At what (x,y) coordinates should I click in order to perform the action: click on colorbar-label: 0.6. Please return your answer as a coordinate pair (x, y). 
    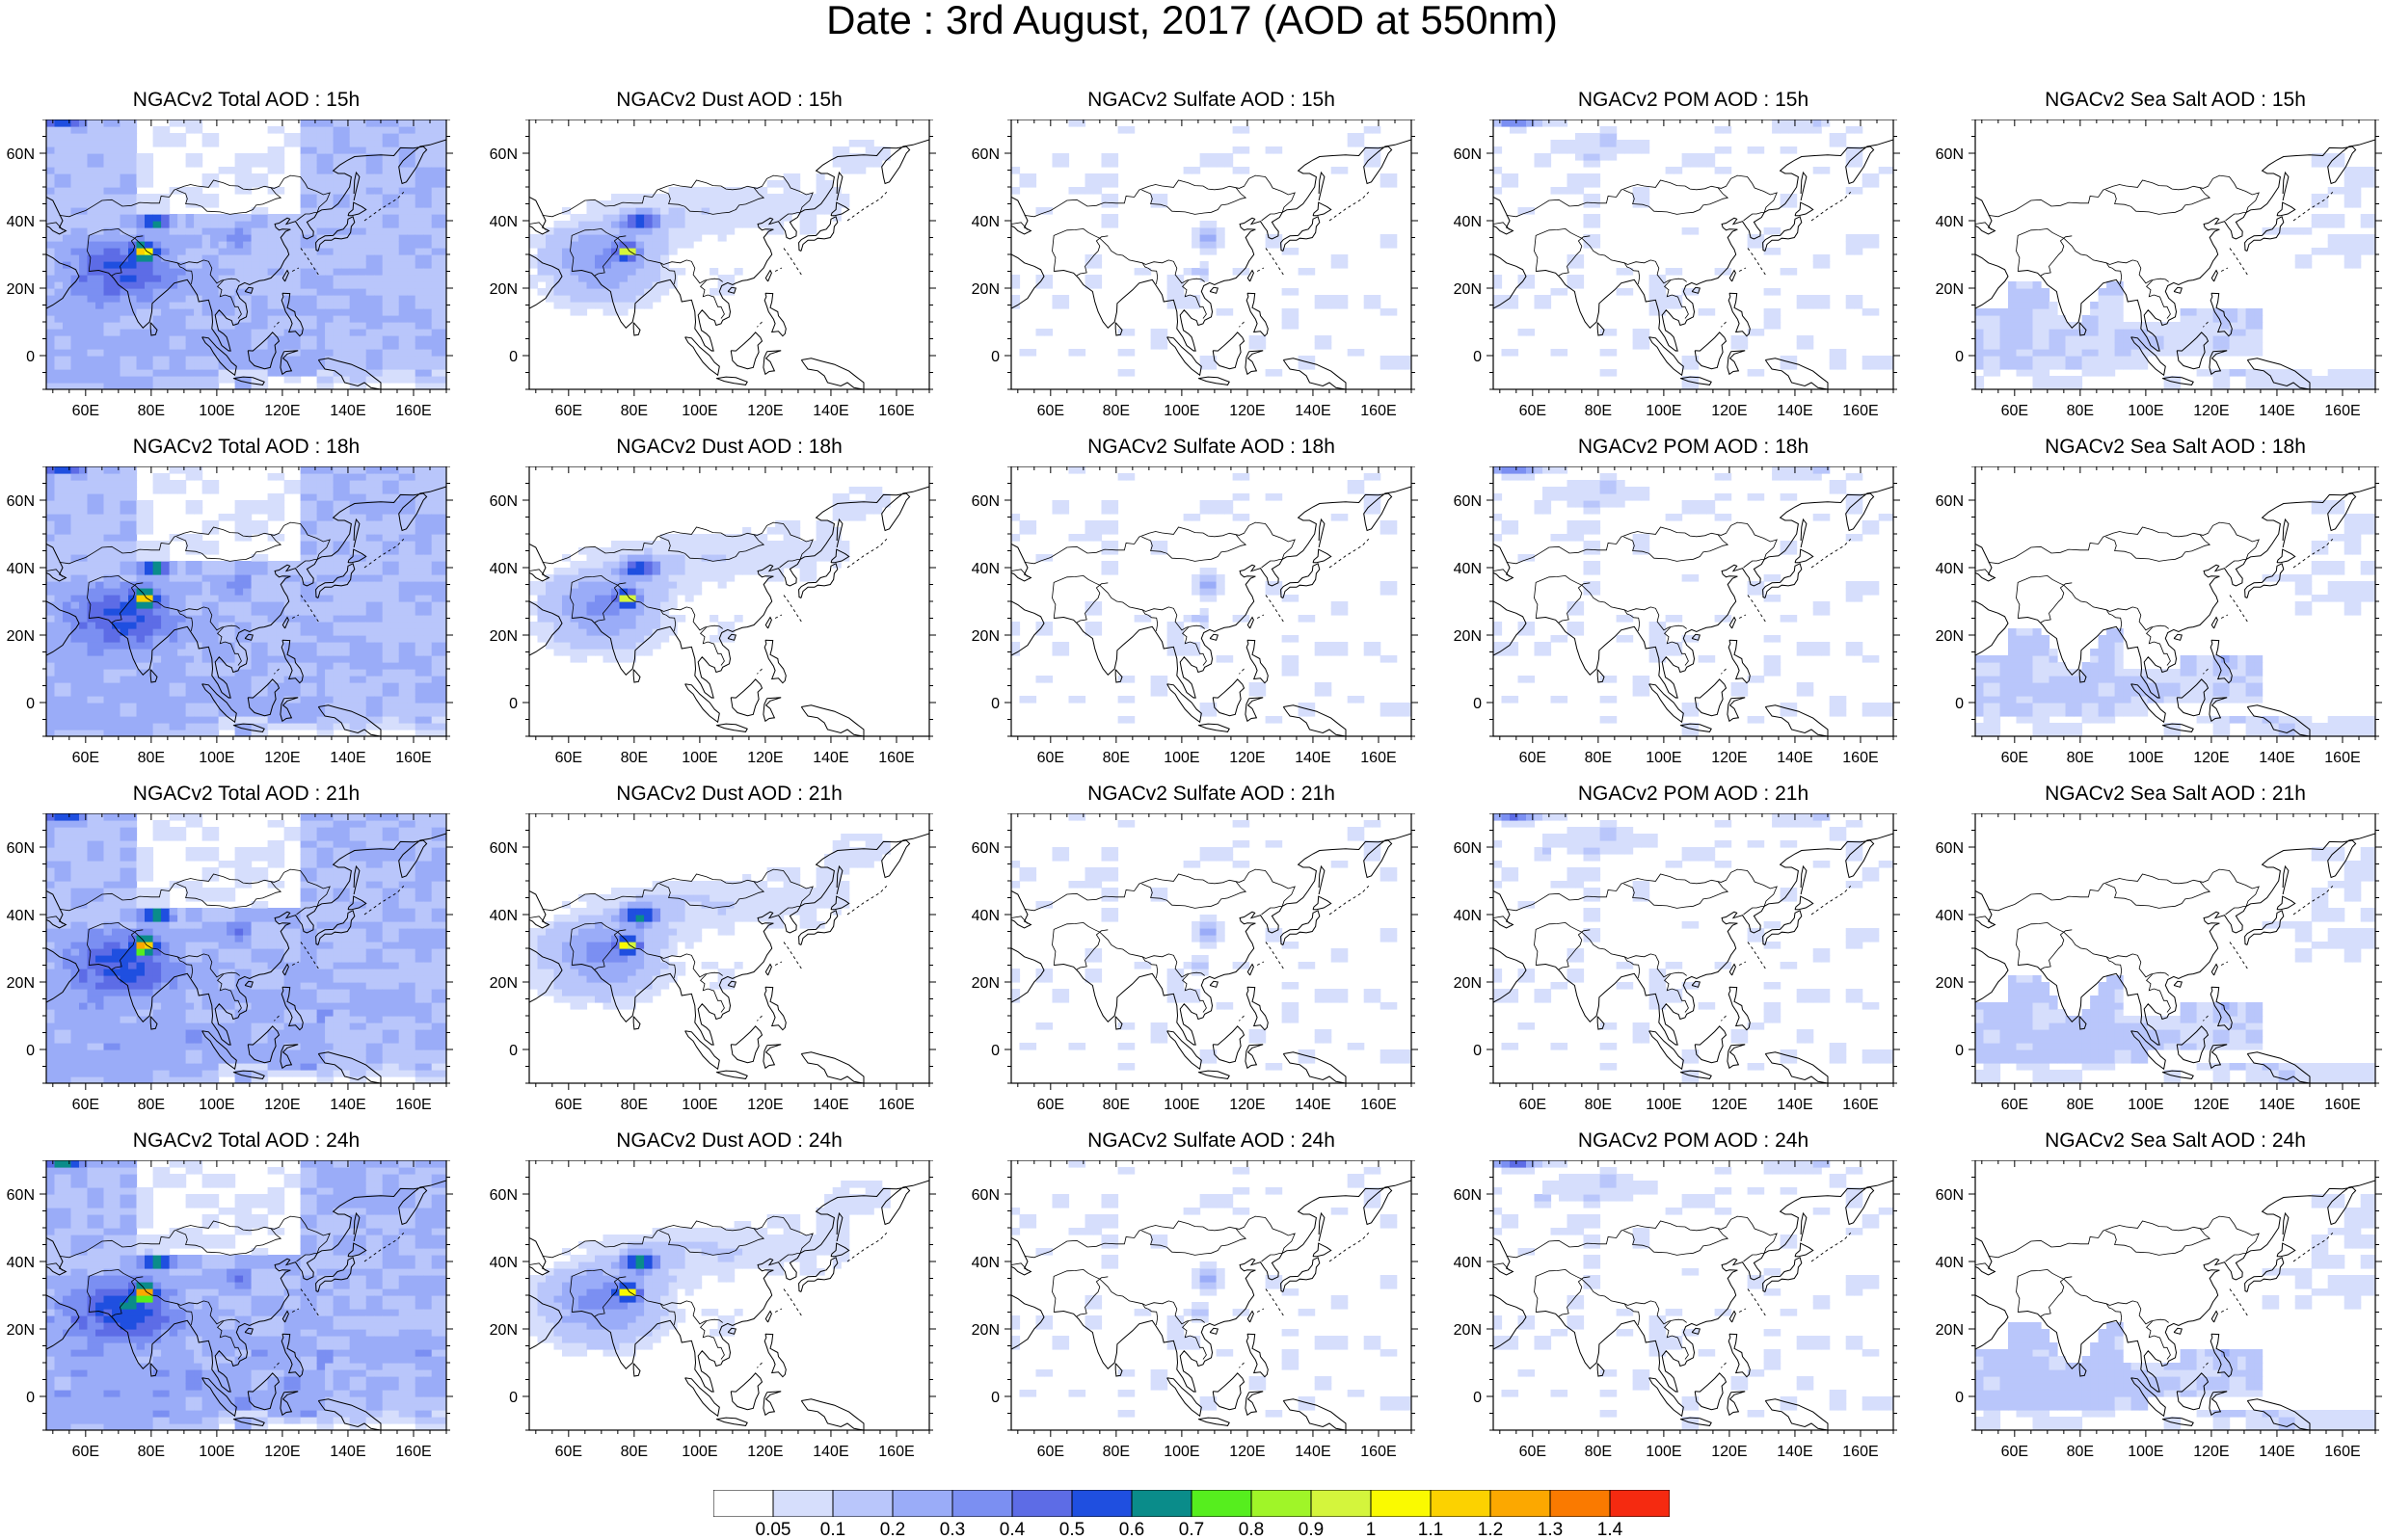
    Looking at the image, I should click on (1132, 1530).